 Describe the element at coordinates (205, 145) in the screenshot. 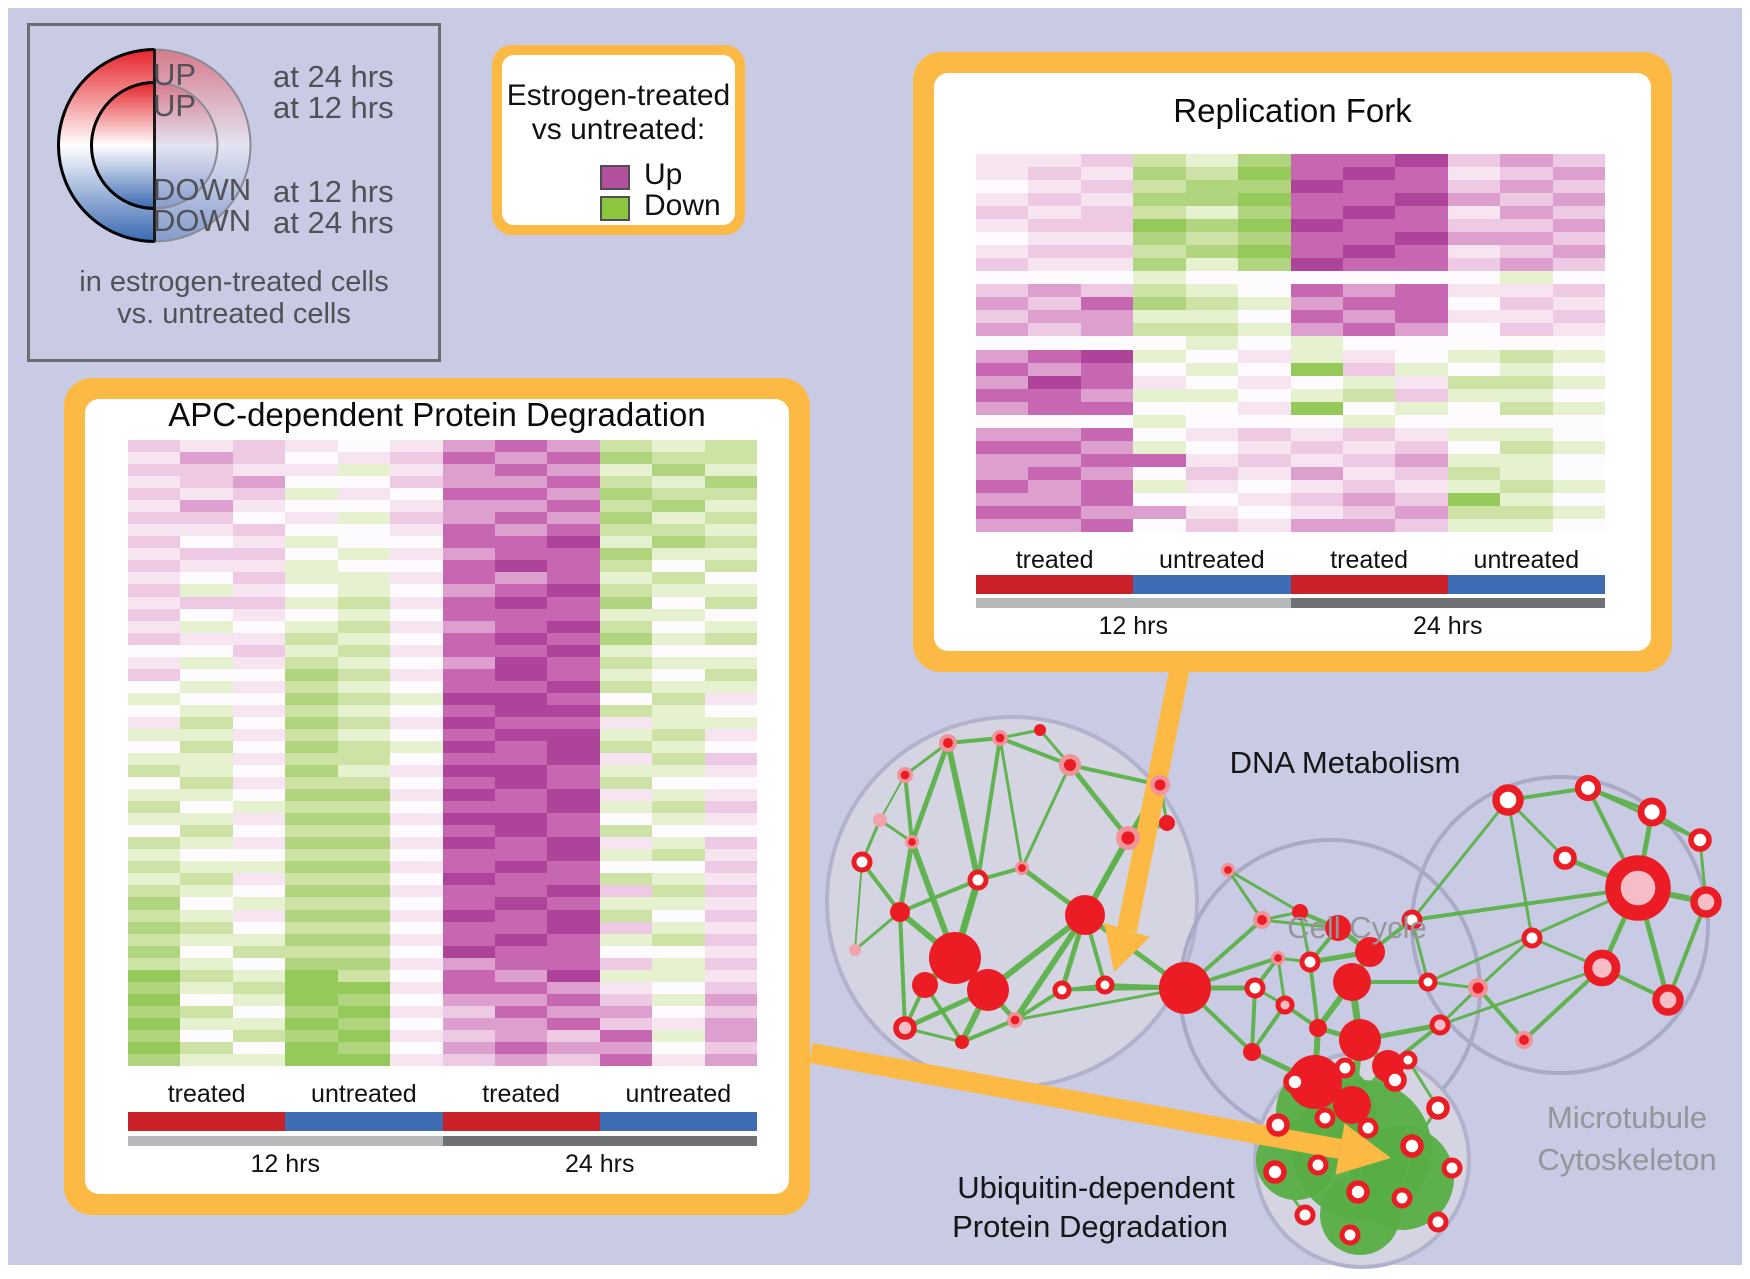

I see `faded-half-overlay` at that location.